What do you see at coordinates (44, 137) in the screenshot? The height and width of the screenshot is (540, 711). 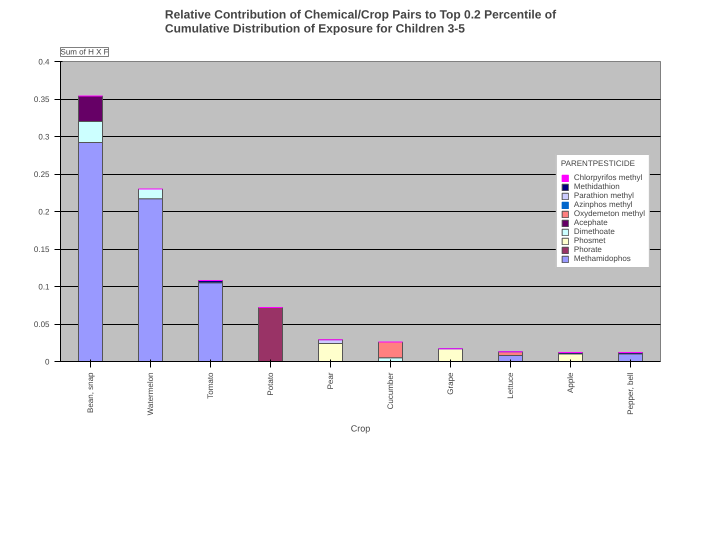 I see `y-tick-label: 0.3` at bounding box center [44, 137].